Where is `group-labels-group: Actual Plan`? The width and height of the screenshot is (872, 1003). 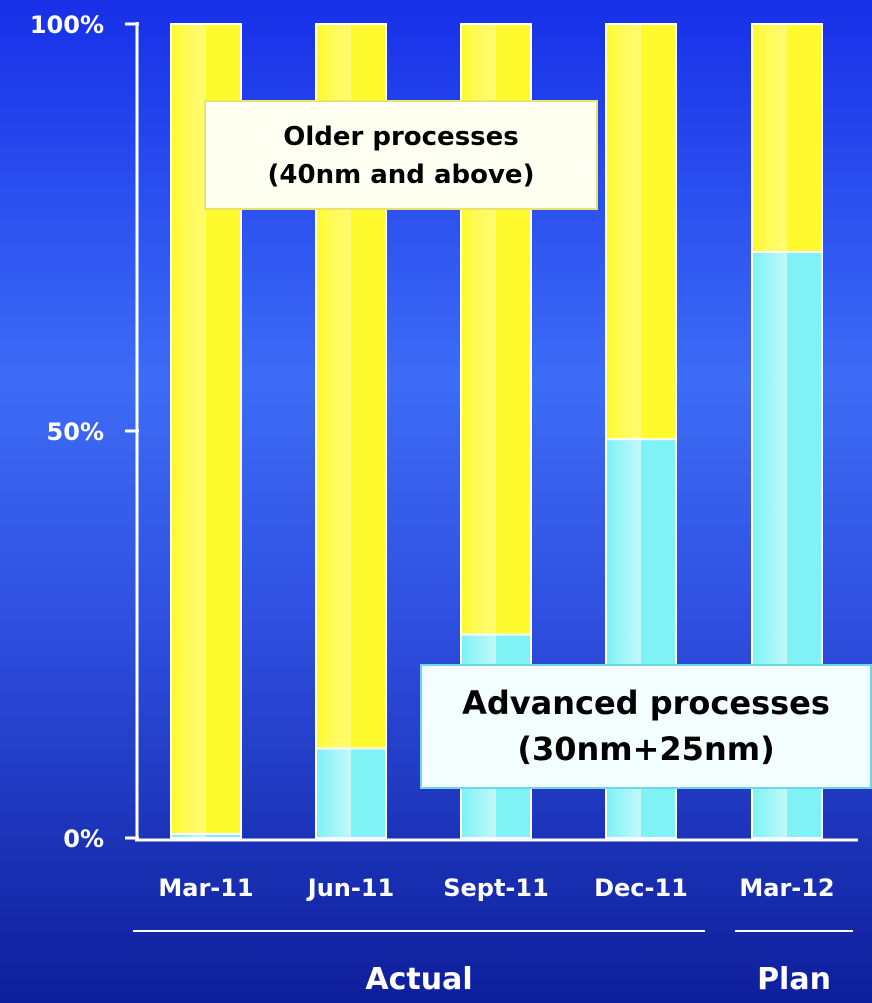 group-labels-group: Actual Plan is located at coordinates (493, 963).